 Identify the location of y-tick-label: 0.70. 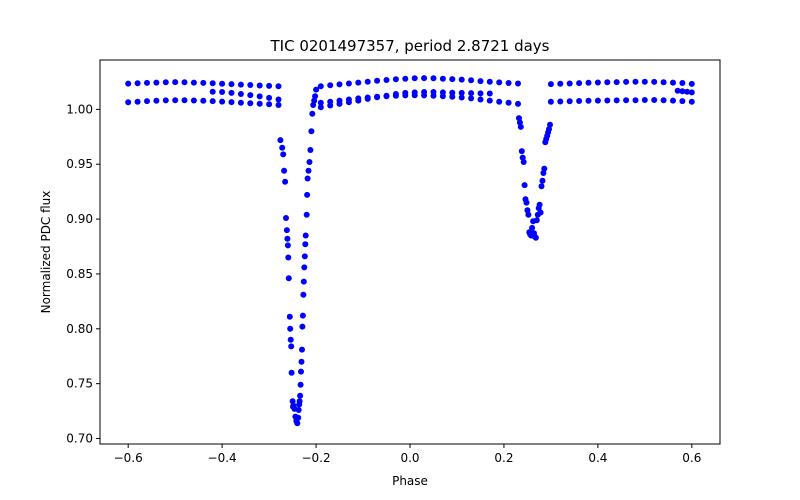
(79, 439).